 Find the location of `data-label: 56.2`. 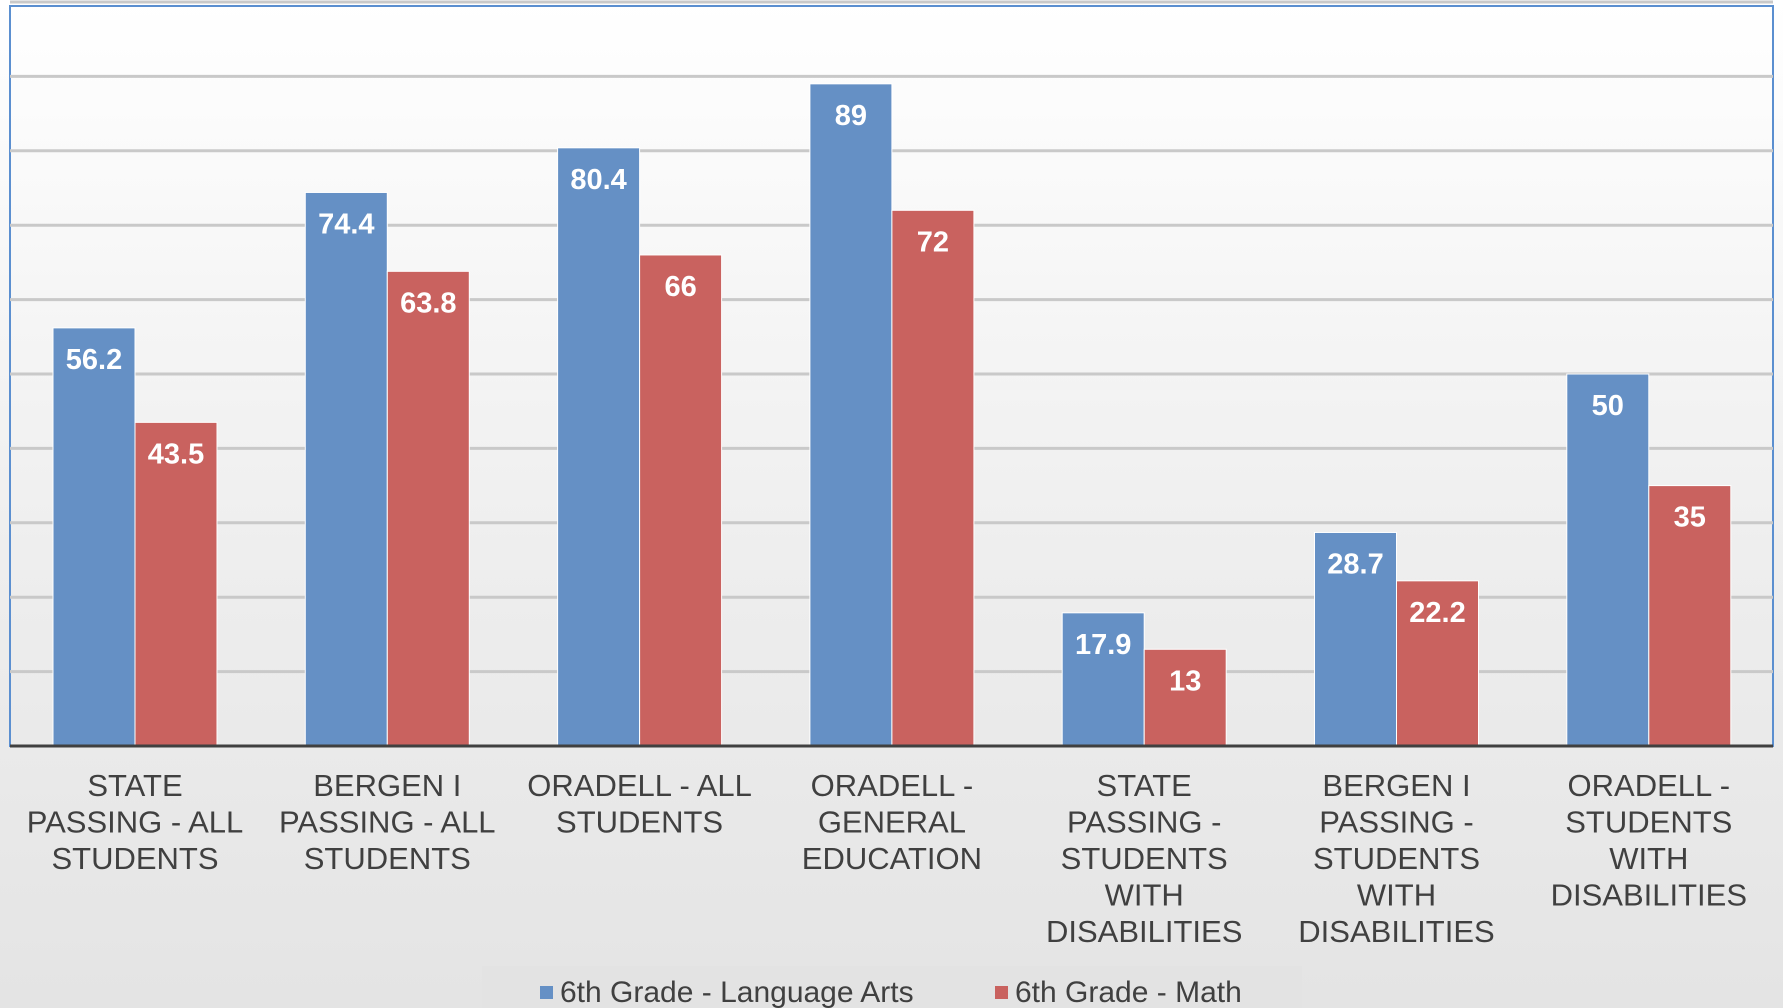

data-label: 56.2 is located at coordinates (94, 360).